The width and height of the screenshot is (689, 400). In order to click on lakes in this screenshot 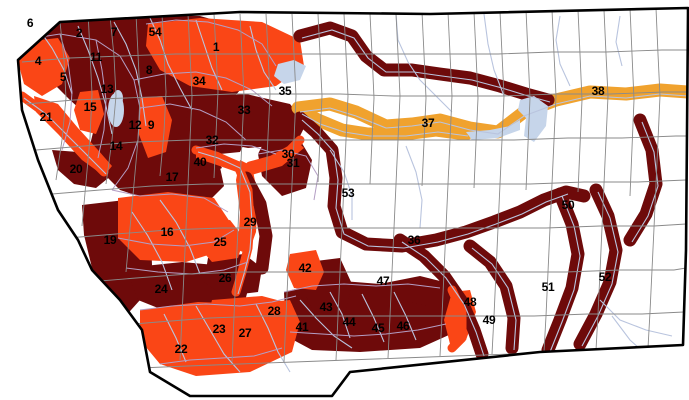, I will do `click(328, 101)`.